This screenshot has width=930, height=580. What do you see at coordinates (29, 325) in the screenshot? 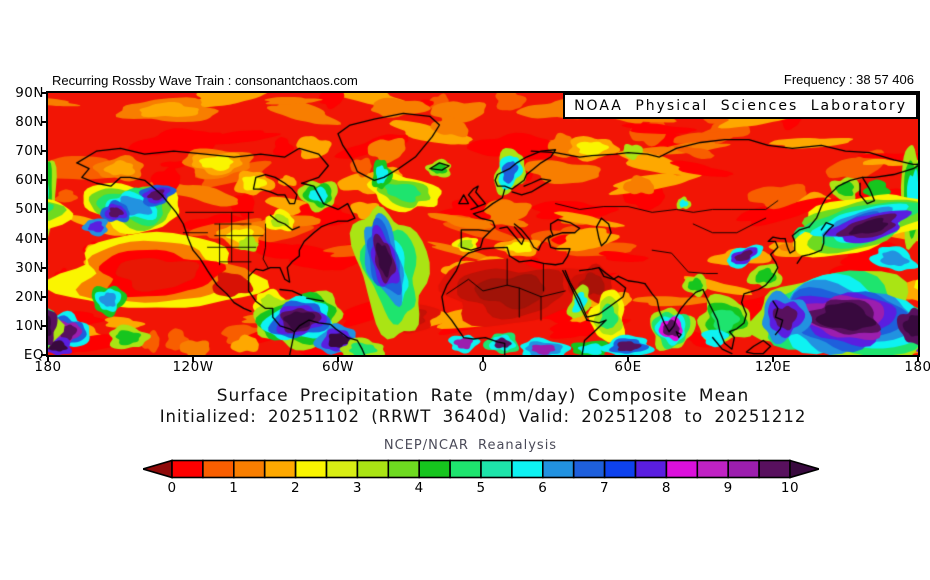
I see `y-axis-label: 10N` at bounding box center [29, 325].